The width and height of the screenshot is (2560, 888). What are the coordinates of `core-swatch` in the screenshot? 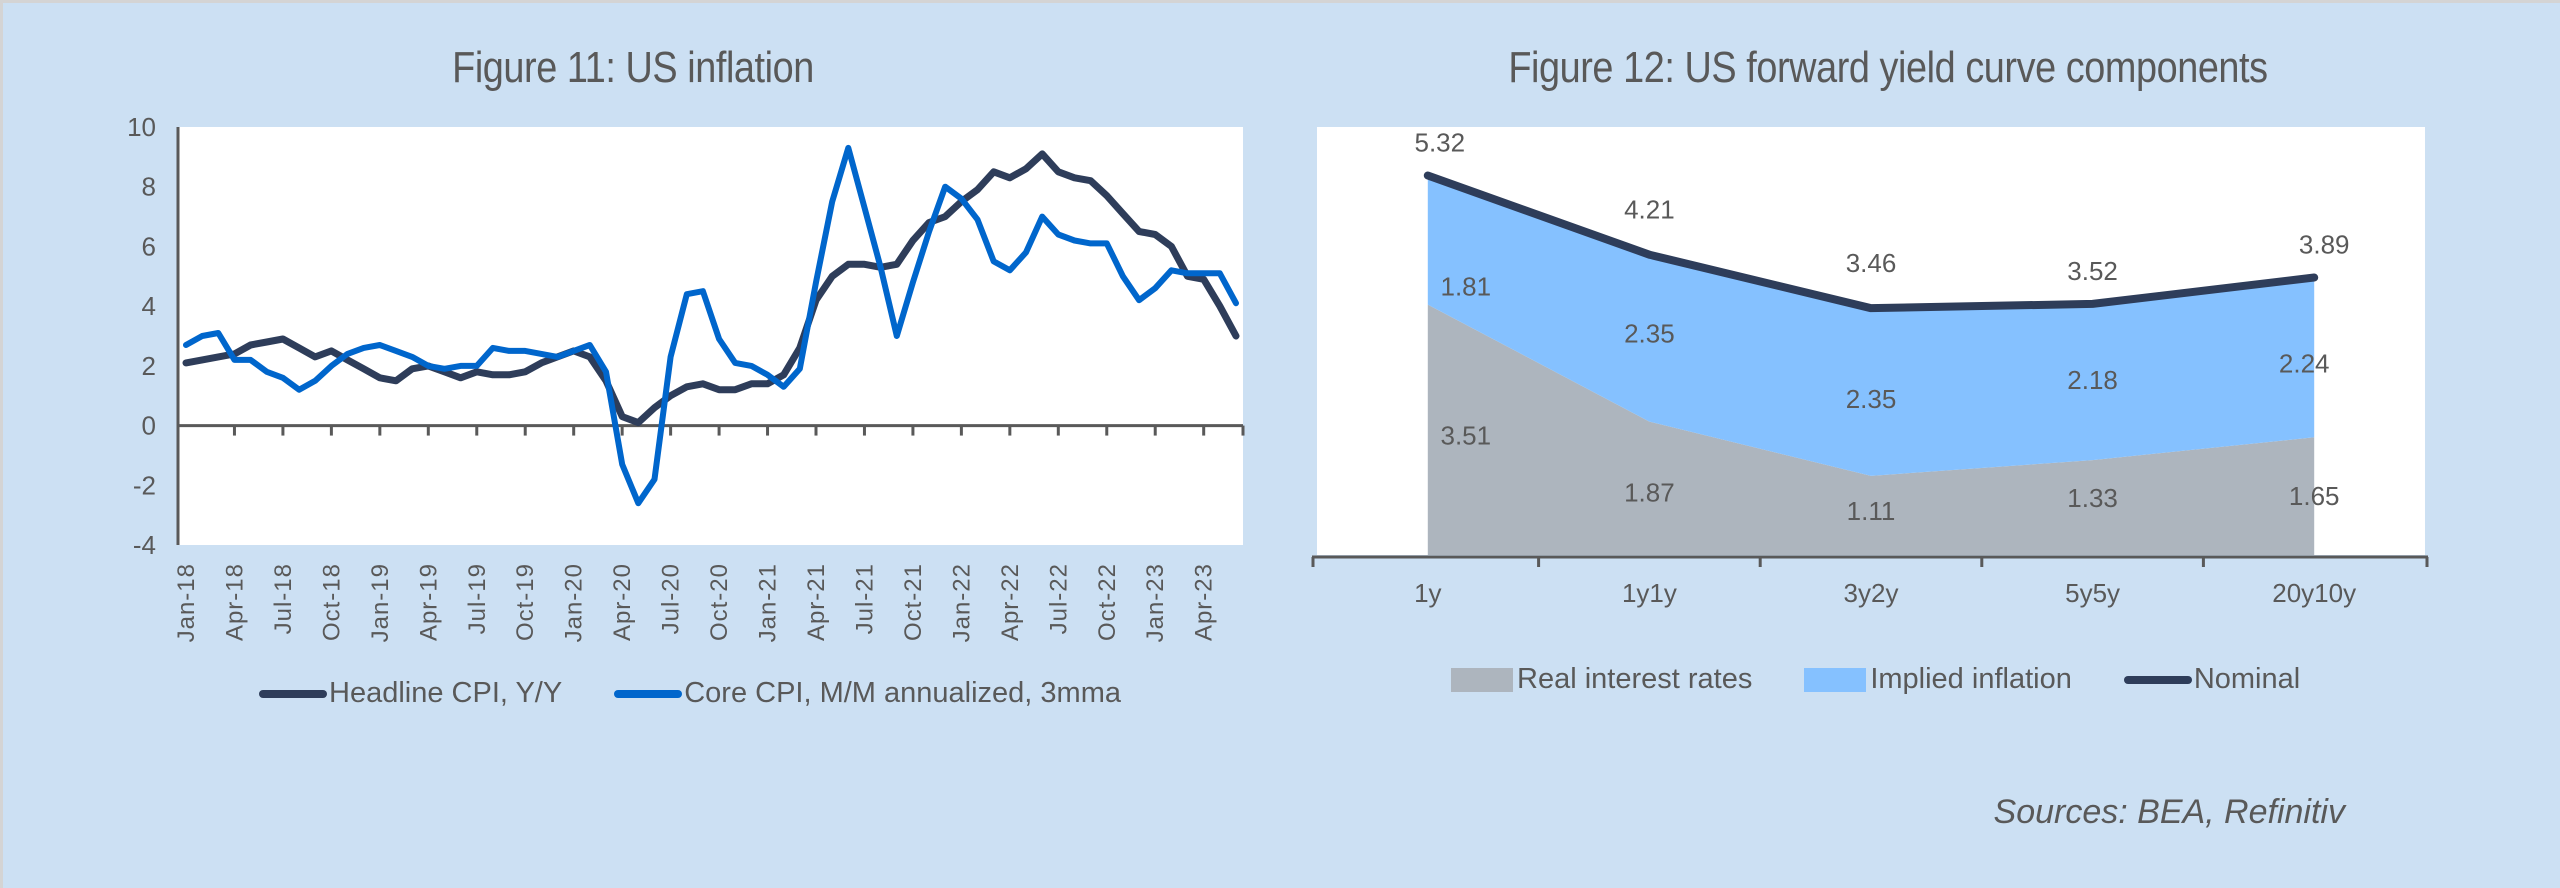 It's located at (648, 693).